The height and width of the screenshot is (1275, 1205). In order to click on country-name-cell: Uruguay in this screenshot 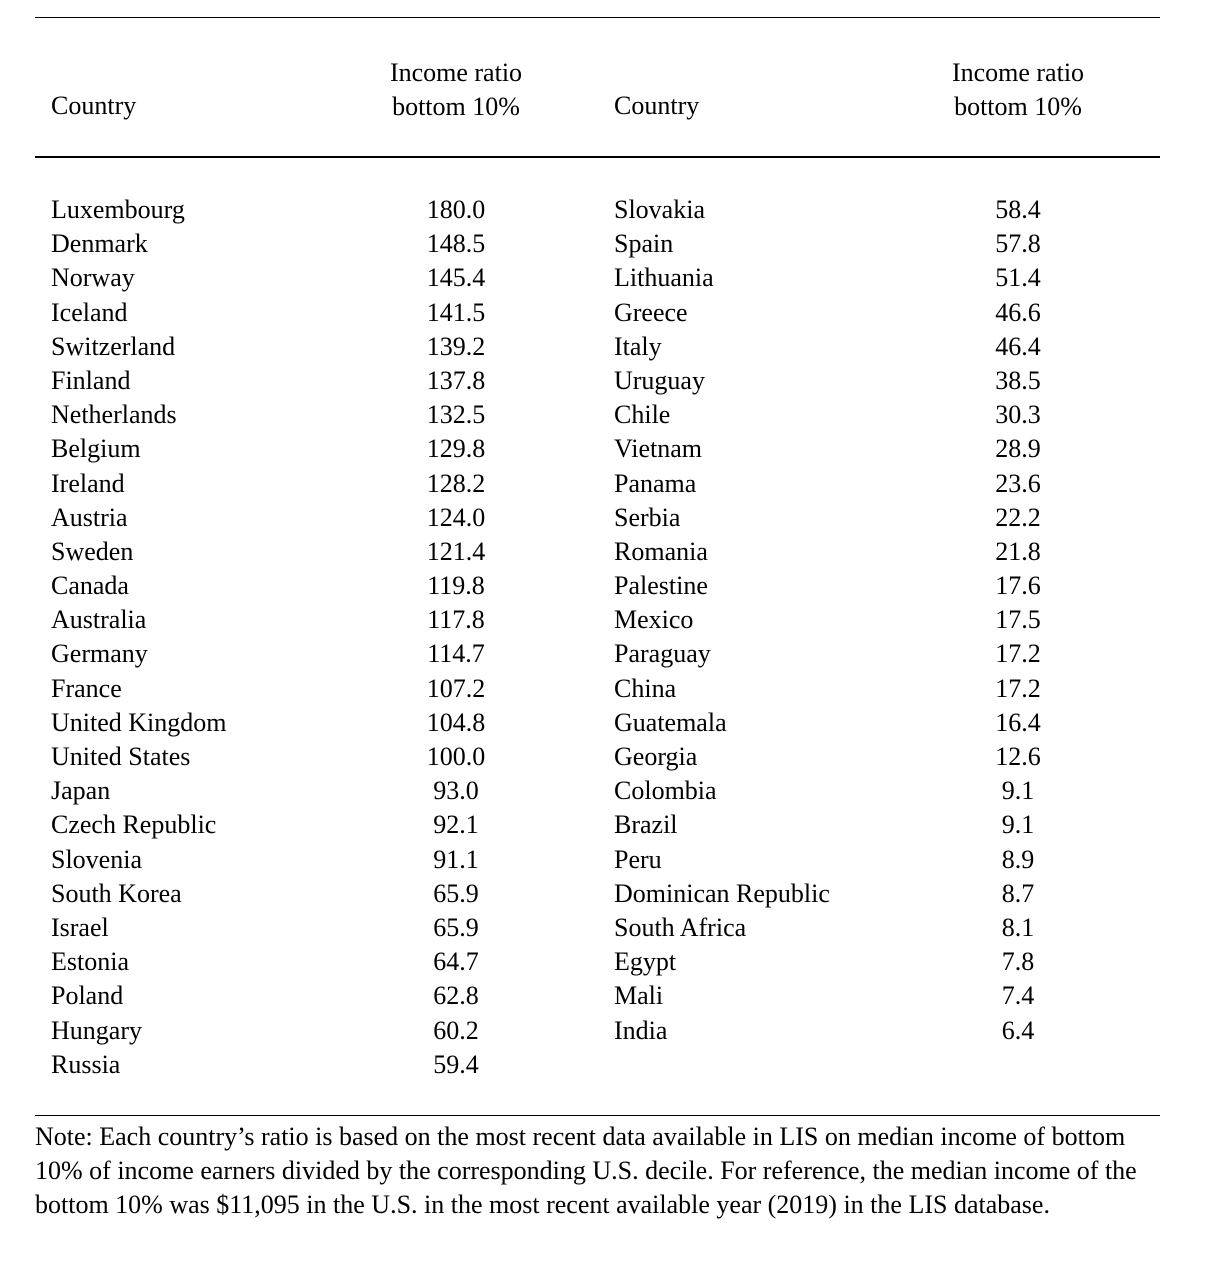, I will do `click(659, 380)`.